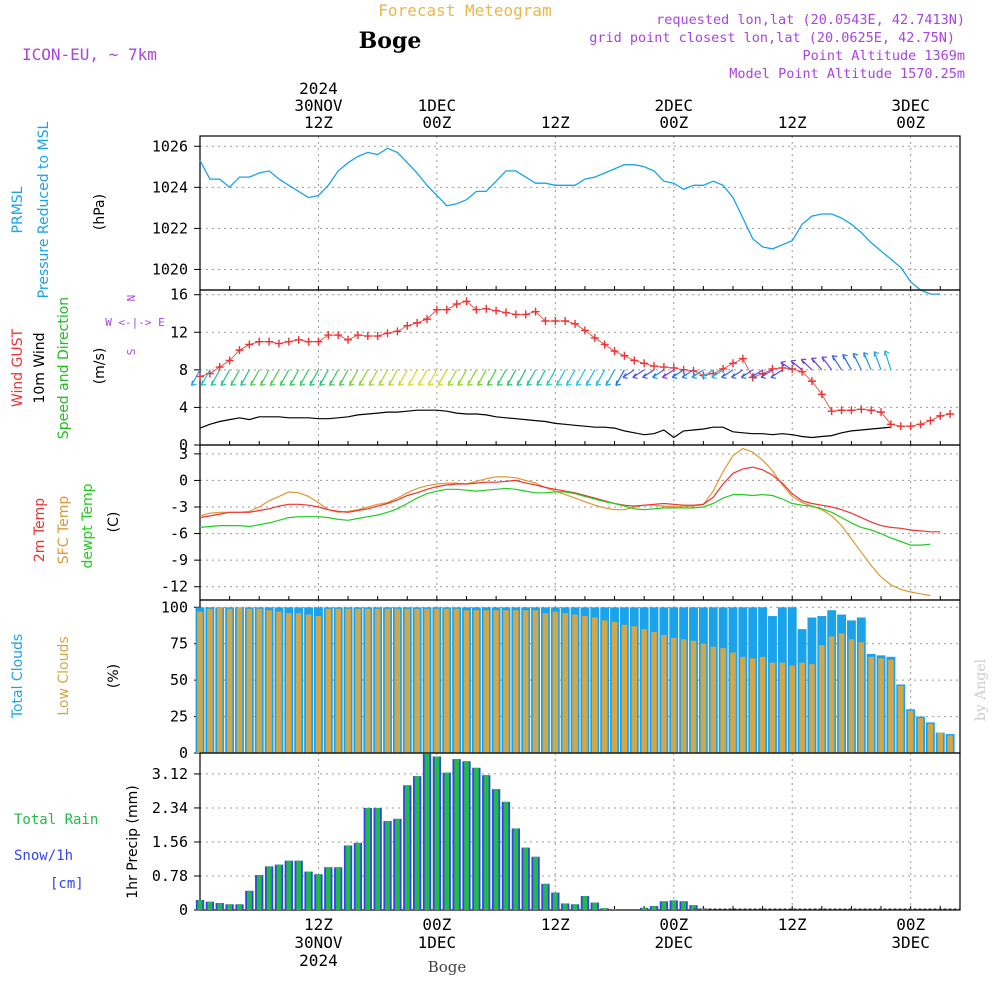  What do you see at coordinates (170, 808) in the screenshot?
I see `y-tick-label: 2.34` at bounding box center [170, 808].